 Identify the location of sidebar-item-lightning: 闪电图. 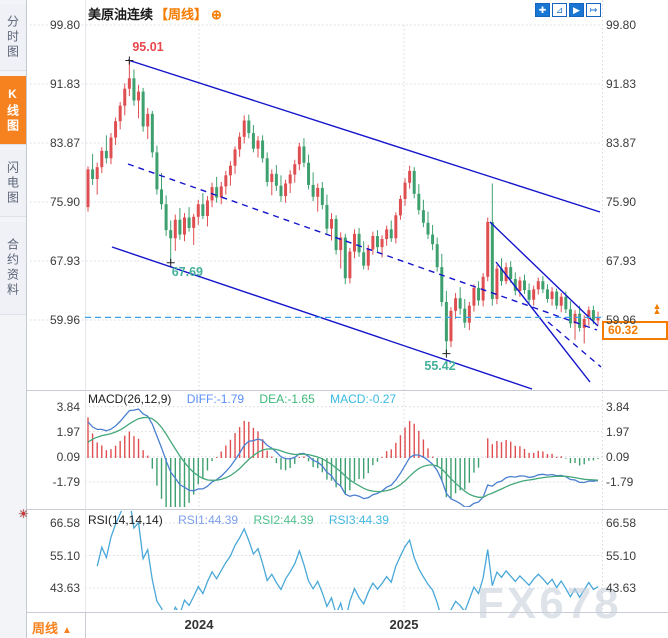
(13, 183).